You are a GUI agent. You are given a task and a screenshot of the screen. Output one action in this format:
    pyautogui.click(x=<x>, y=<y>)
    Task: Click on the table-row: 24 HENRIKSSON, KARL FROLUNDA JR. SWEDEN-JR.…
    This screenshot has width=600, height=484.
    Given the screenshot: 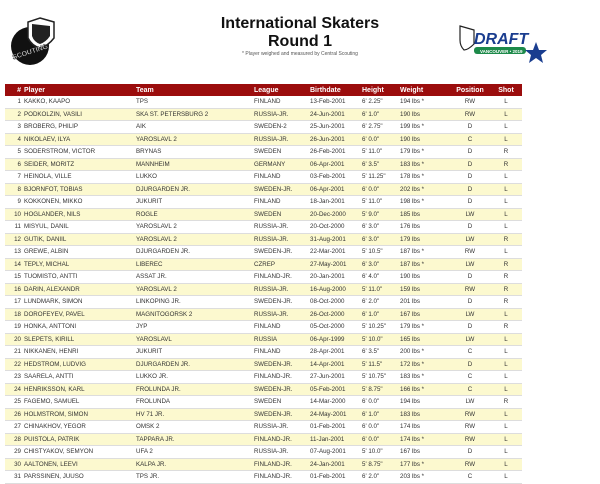 What is the action you would take?
    pyautogui.click(x=263, y=389)
    